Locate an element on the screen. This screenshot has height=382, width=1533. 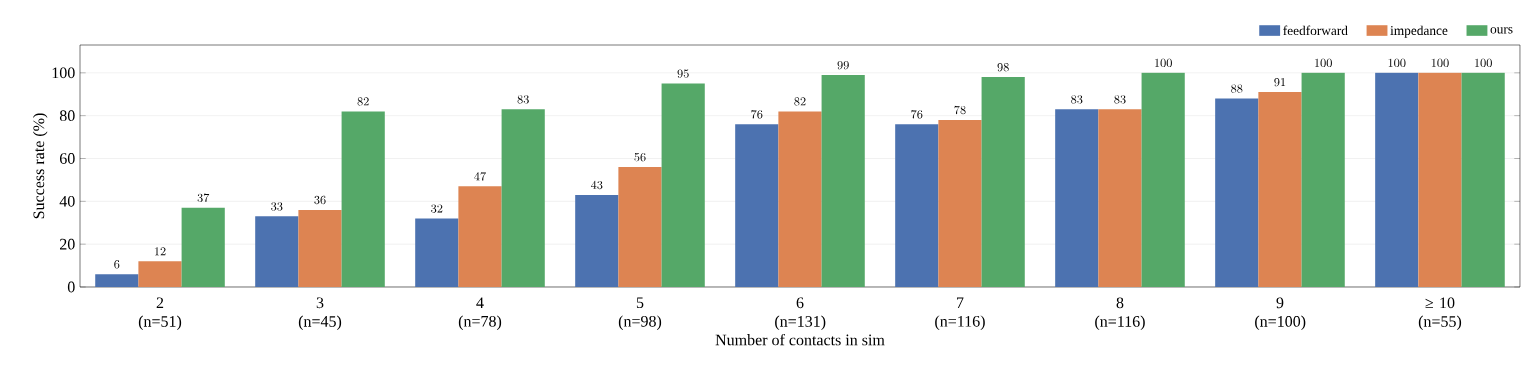
x-axis-title: Number of contacts in sim is located at coordinates (800, 339).